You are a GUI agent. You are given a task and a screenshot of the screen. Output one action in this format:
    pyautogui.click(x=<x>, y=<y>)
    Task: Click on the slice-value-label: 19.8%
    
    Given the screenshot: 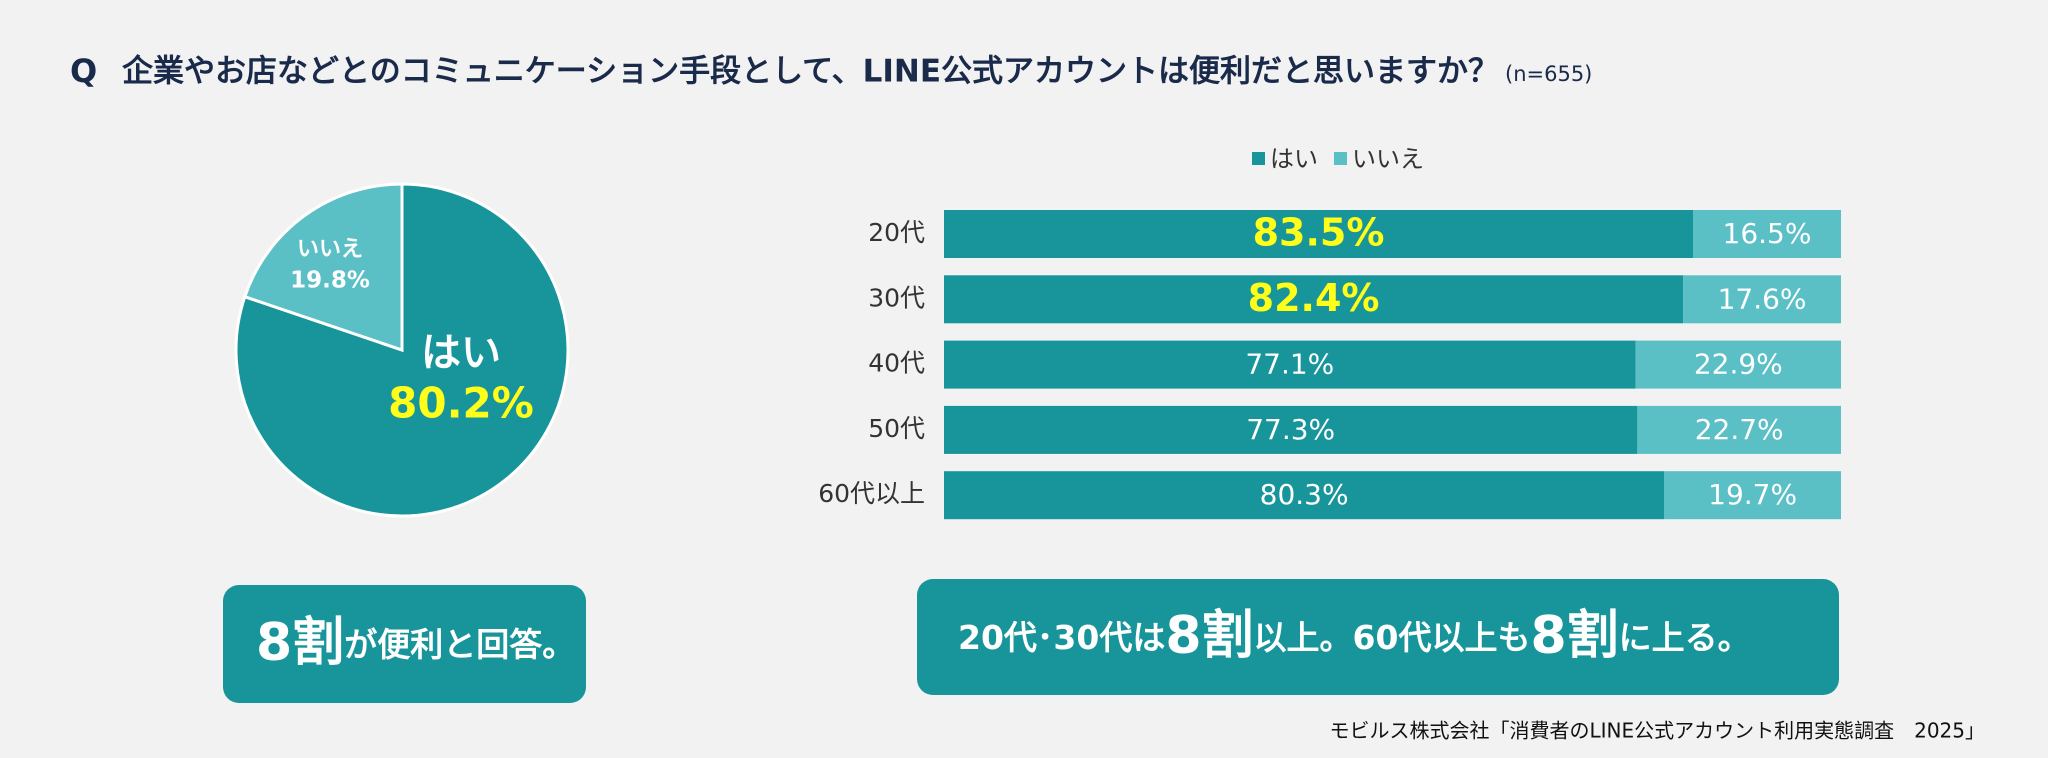 What is the action you would take?
    pyautogui.click(x=330, y=281)
    